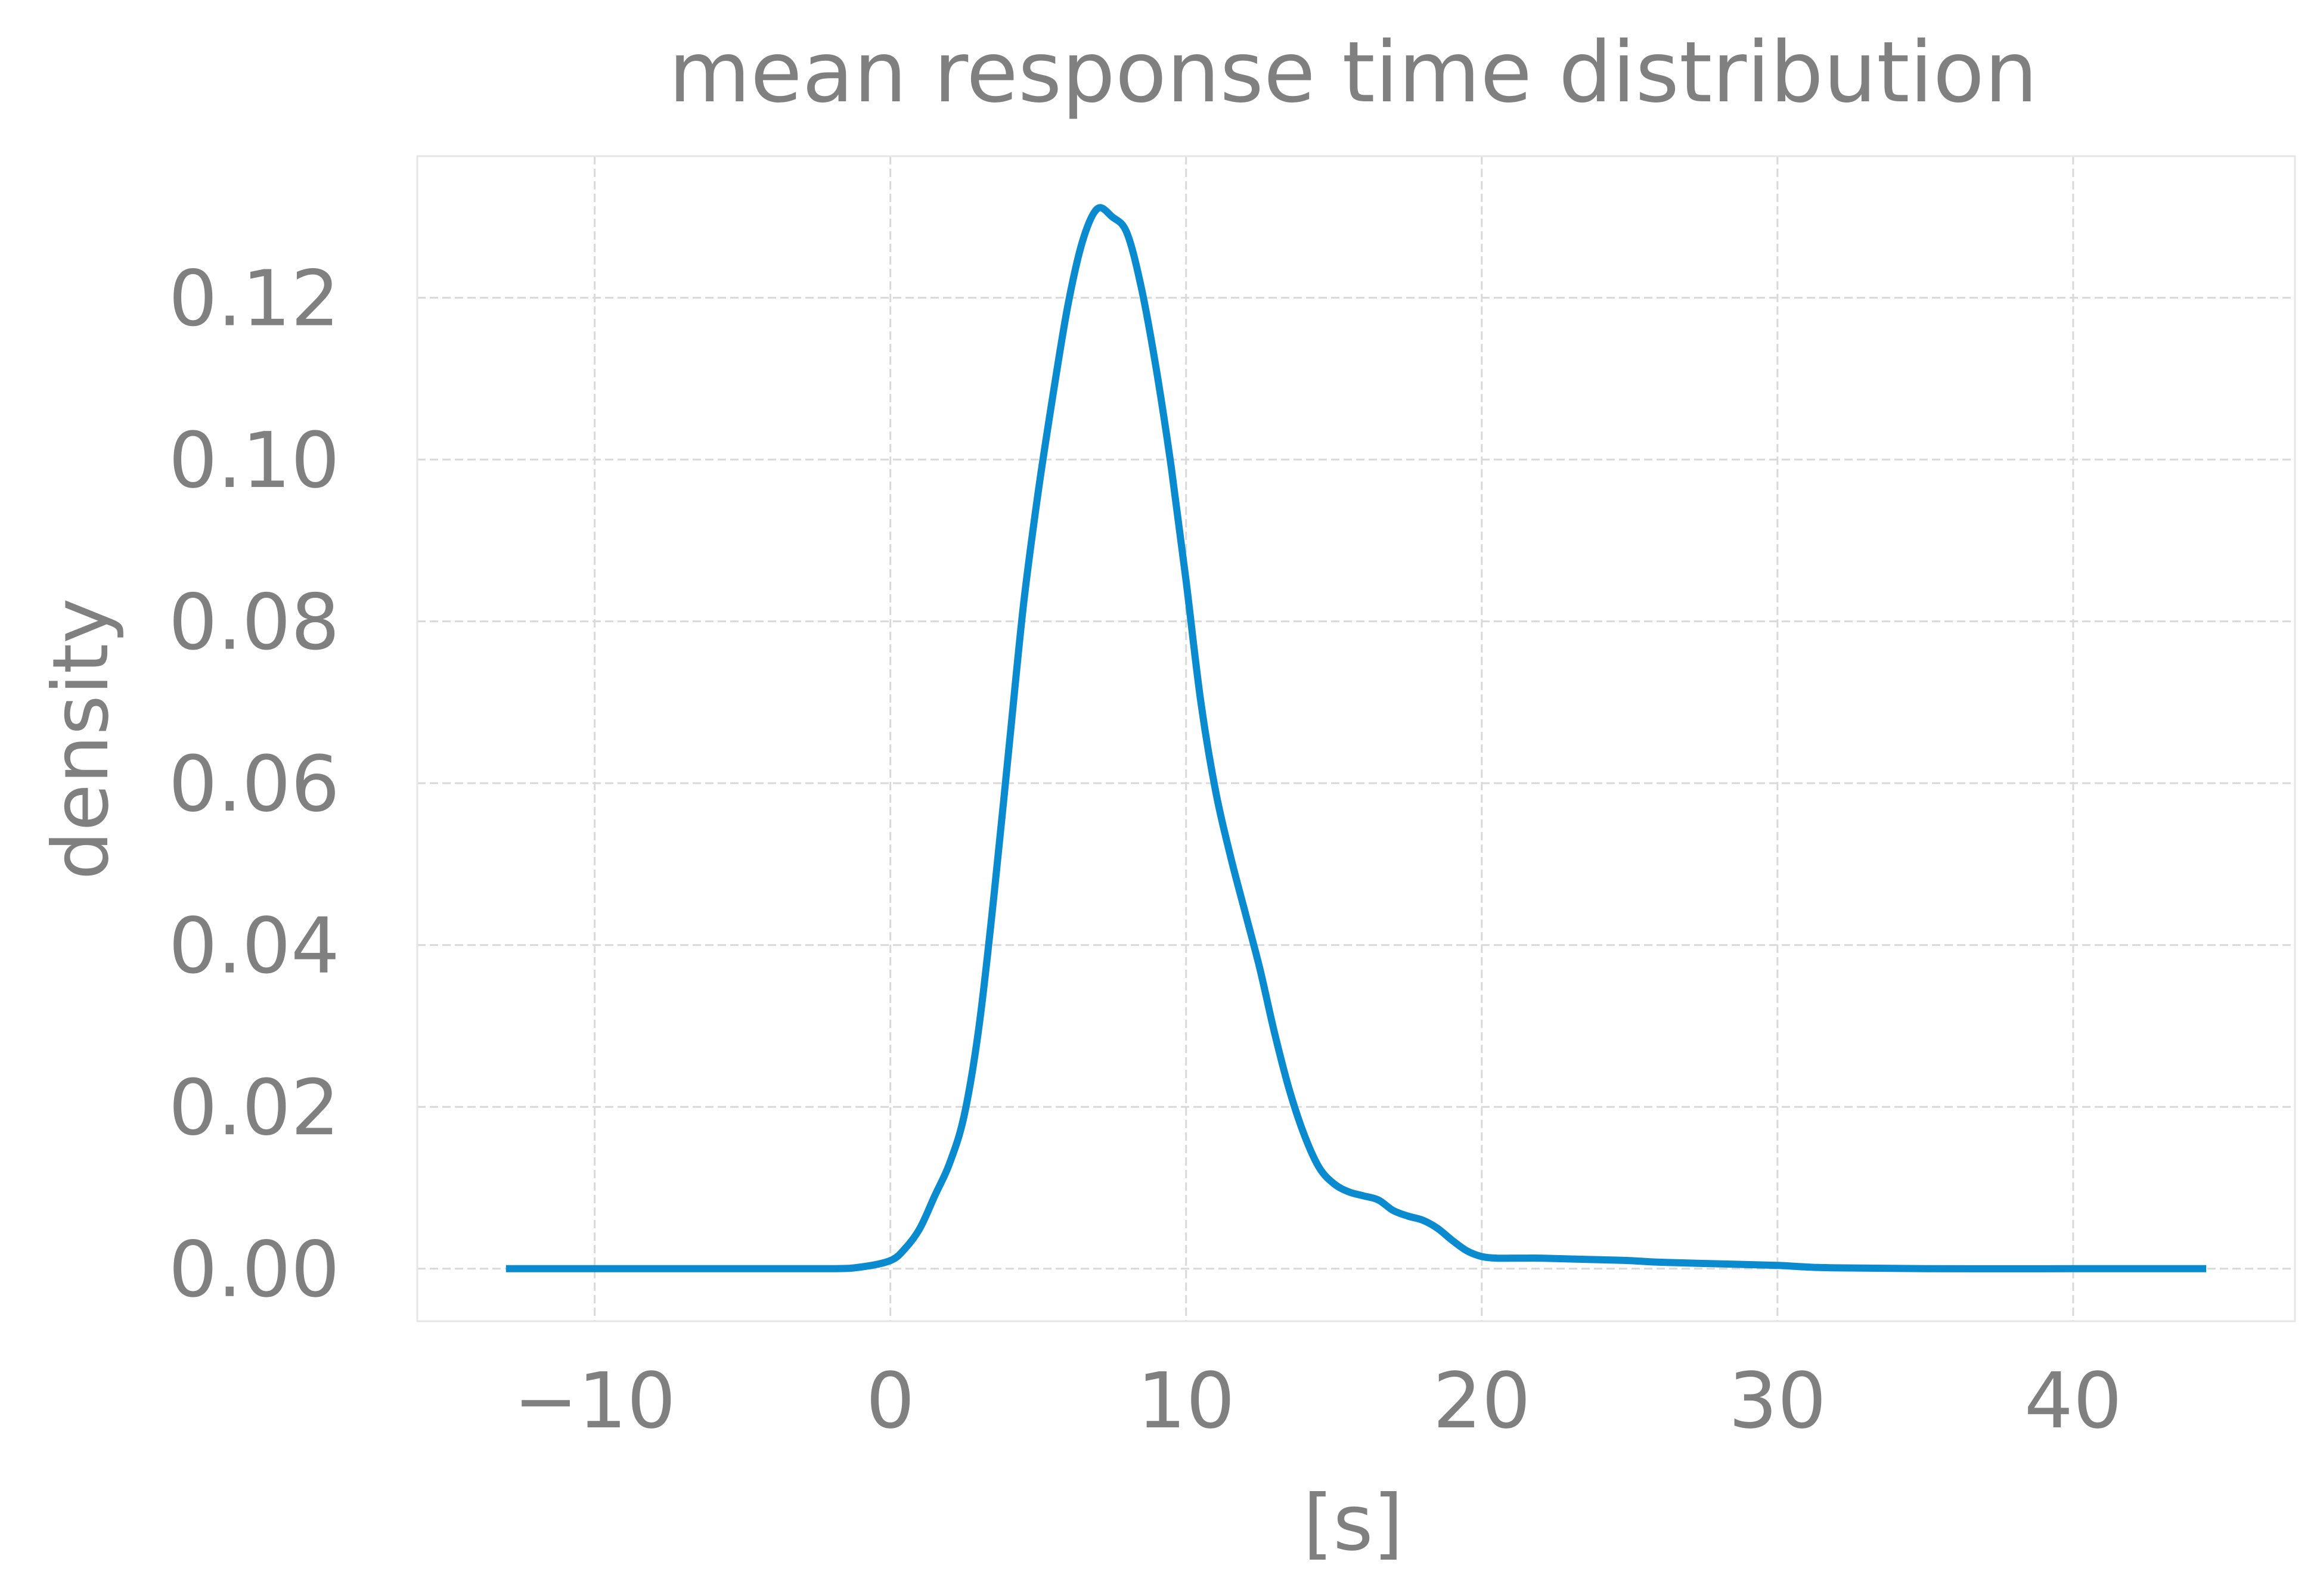  Describe the element at coordinates (1354, 73) in the screenshot. I see `chart-title: mean response time distribution` at that location.